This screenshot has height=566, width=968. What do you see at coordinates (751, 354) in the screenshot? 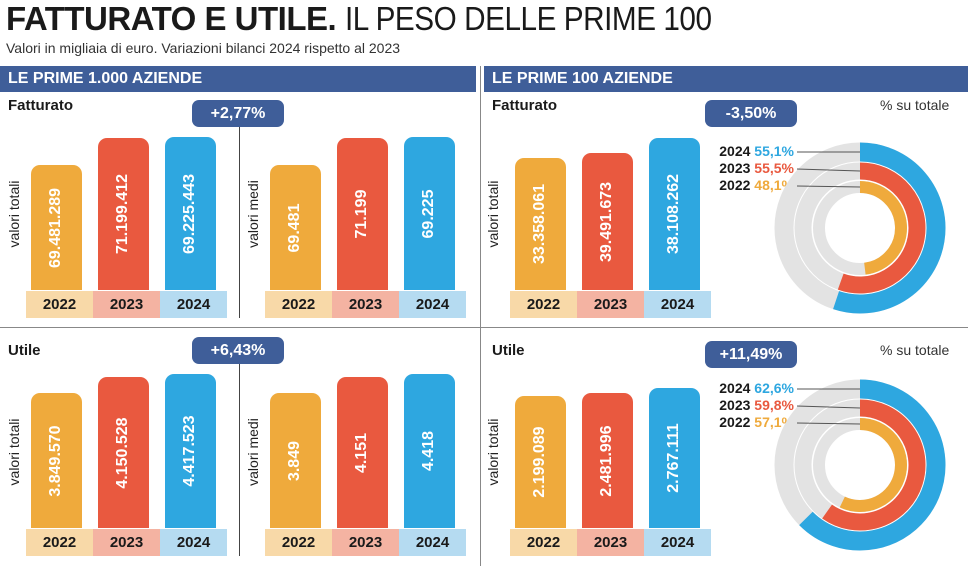
I see `change-badge: +11,49%` at bounding box center [751, 354].